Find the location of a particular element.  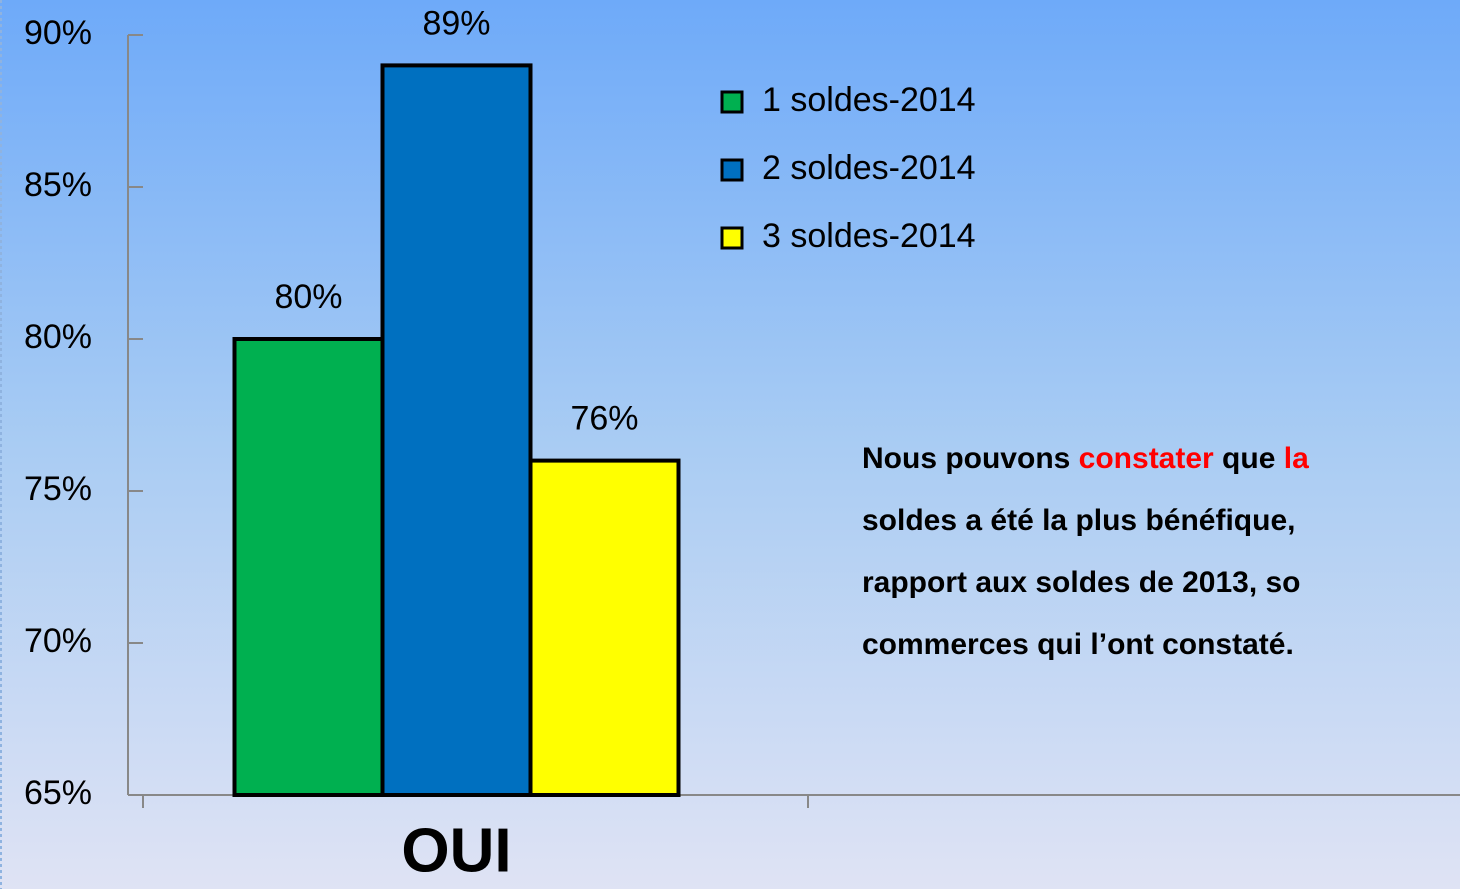

annotation-text: soldes a été la plus bénéfique, is located at coordinates (1078, 520).